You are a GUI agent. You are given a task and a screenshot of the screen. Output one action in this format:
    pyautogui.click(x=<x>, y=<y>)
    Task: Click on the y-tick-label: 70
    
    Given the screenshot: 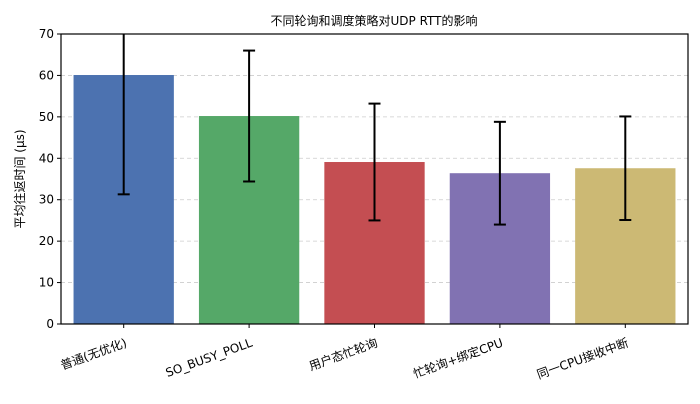 What is the action you would take?
    pyautogui.click(x=46, y=34)
    